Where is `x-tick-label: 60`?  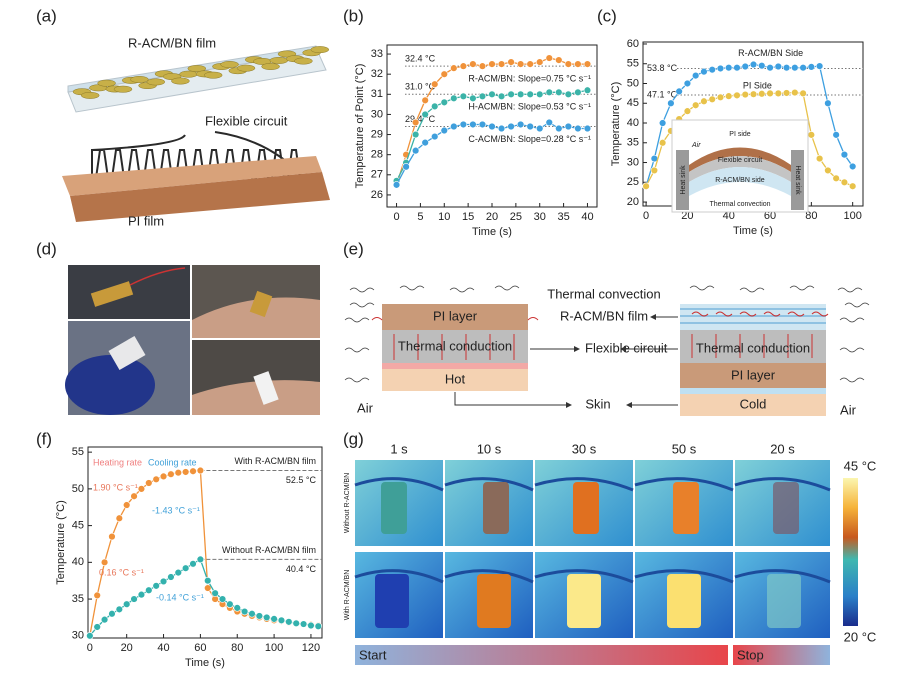
x-tick-label: 60 is located at coordinates (770, 216).